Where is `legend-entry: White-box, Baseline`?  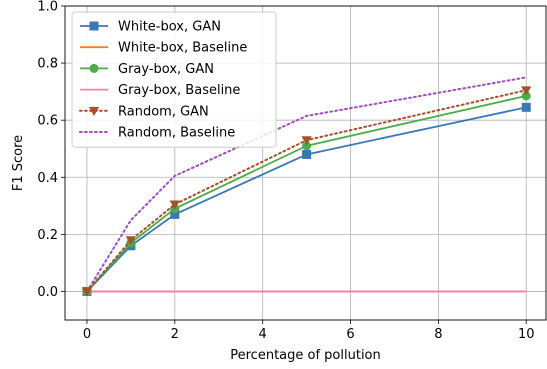 legend-entry: White-box, Baseline is located at coordinates (163, 48).